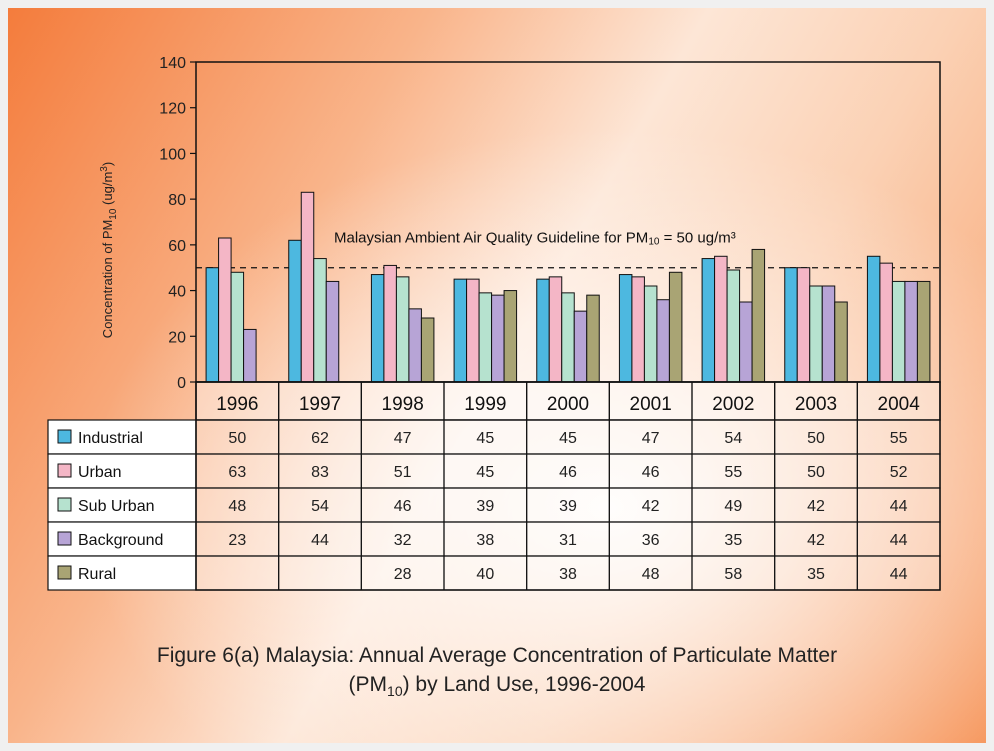 Image resolution: width=994 pixels, height=751 pixels. Describe the element at coordinates (110, 438) in the screenshot. I see `legend-label: Industrial` at that location.